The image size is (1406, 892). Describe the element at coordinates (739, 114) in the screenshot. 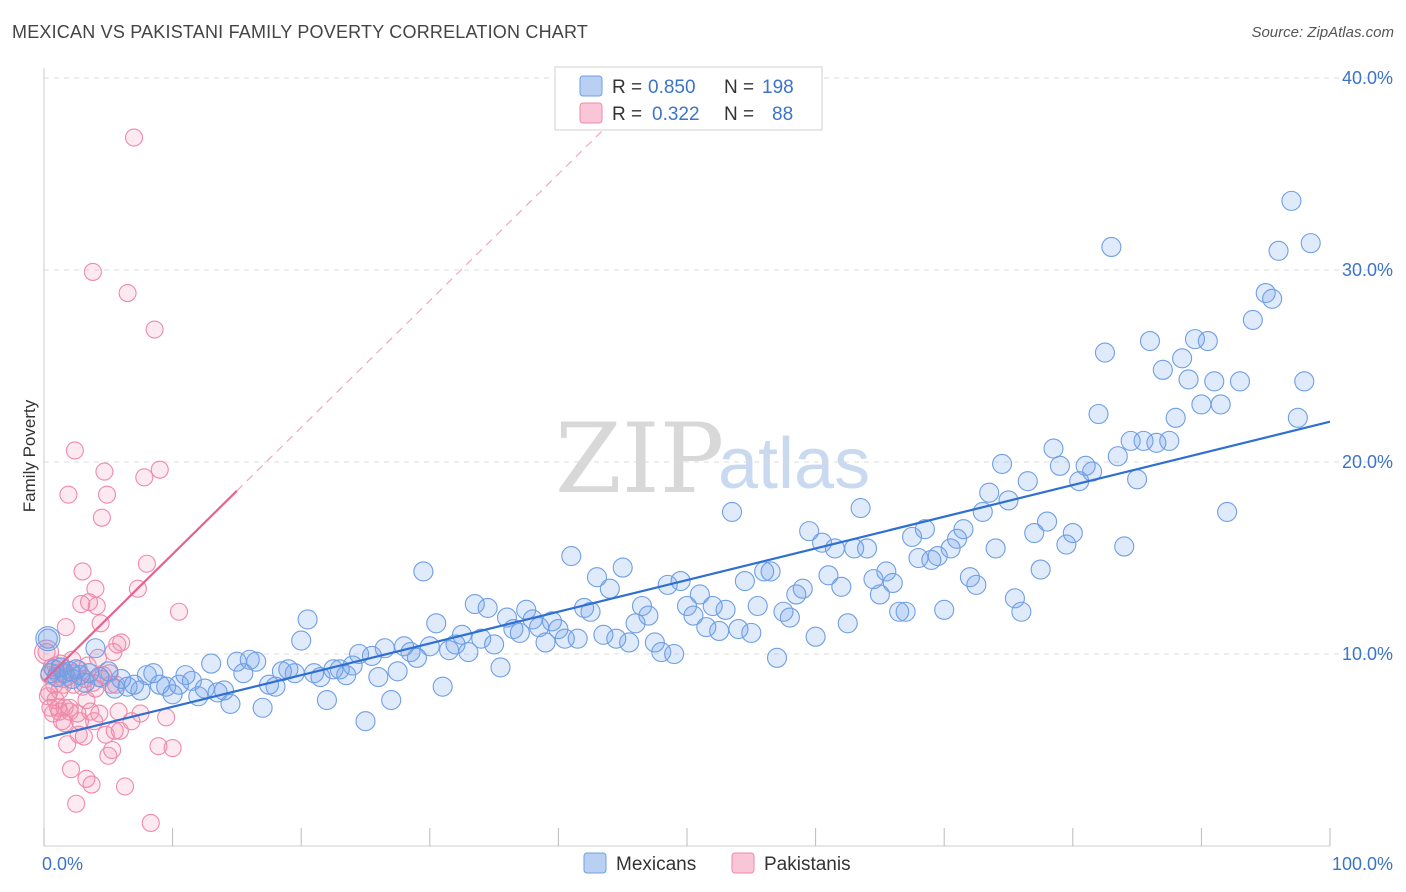

I see `n-label: N =` at that location.